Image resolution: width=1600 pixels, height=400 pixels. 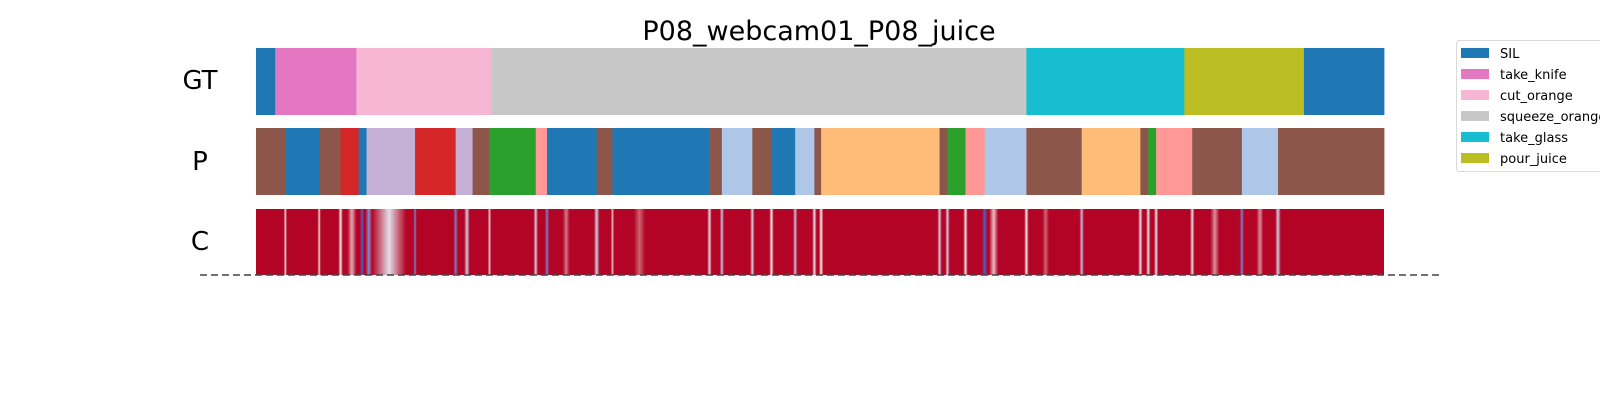 What do you see at coordinates (316, 81) in the screenshot?
I see `gt-segment-take-knife` at bounding box center [316, 81].